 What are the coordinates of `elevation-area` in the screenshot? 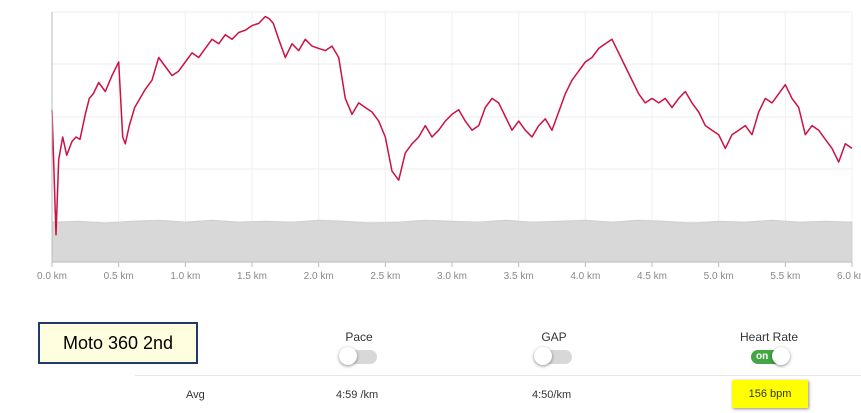 It's located at (452, 241).